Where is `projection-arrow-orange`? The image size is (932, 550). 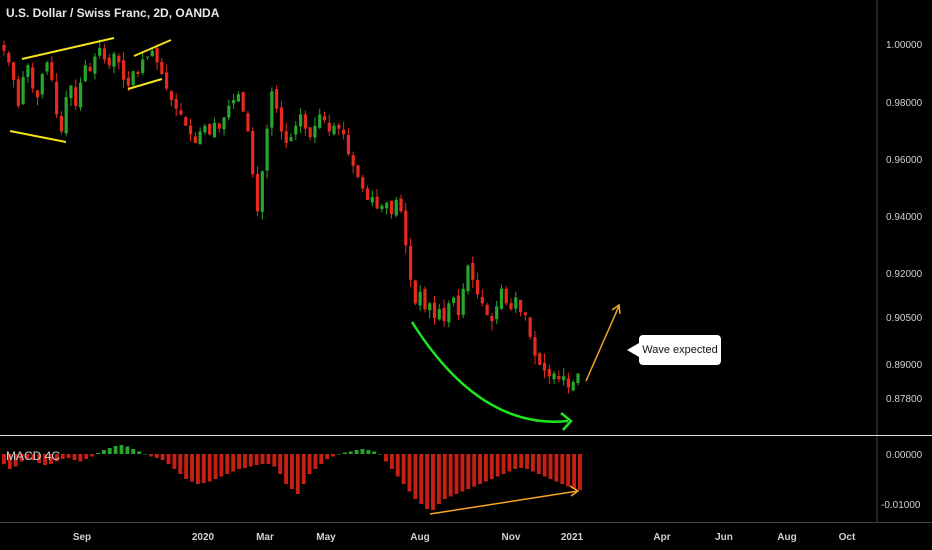
projection-arrow-orange is located at coordinates (603, 342).